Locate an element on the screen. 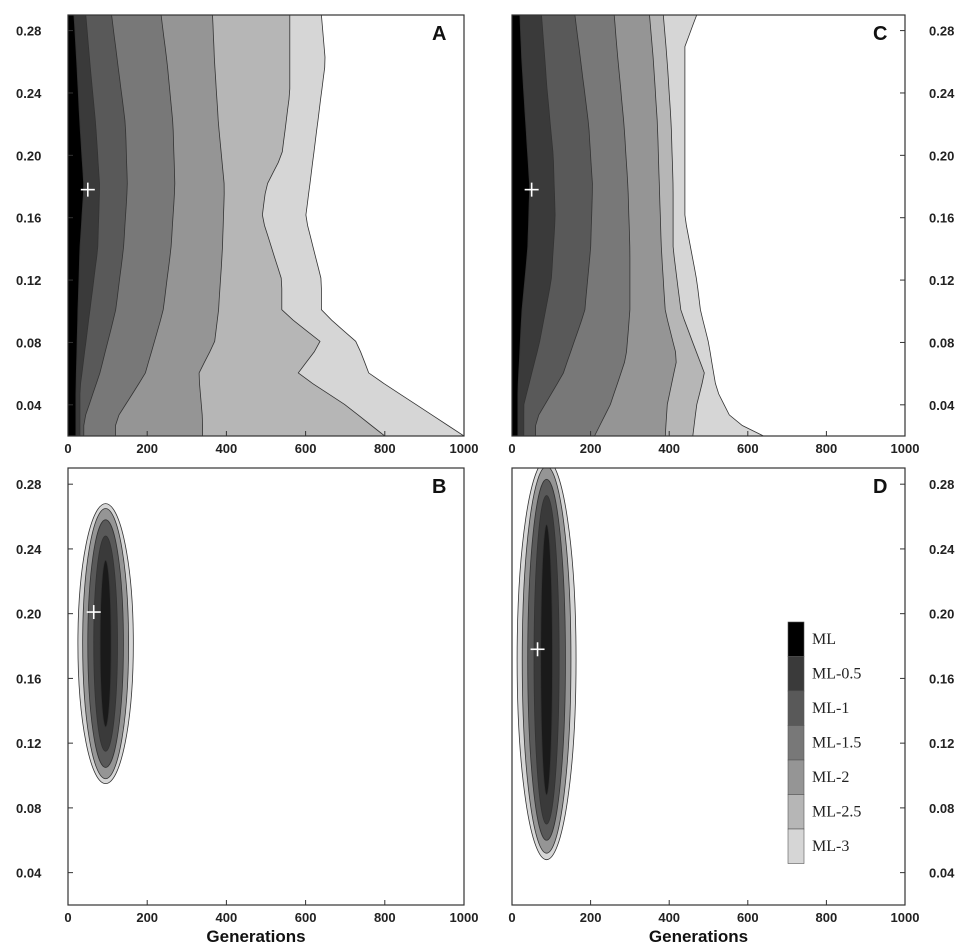  legend-label: ML-2.5 is located at coordinates (836, 812).